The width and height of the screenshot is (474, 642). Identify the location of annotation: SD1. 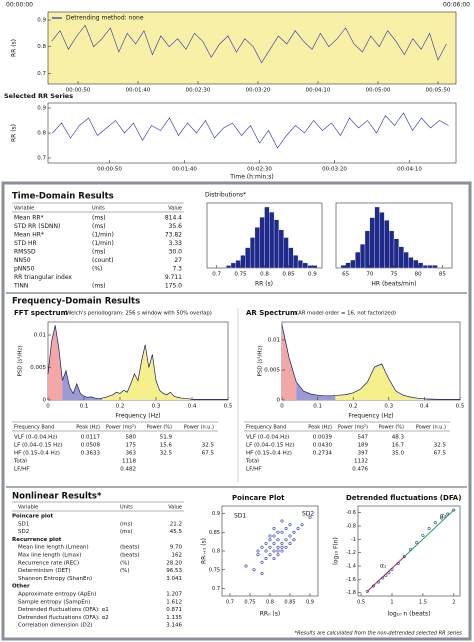
(240, 516).